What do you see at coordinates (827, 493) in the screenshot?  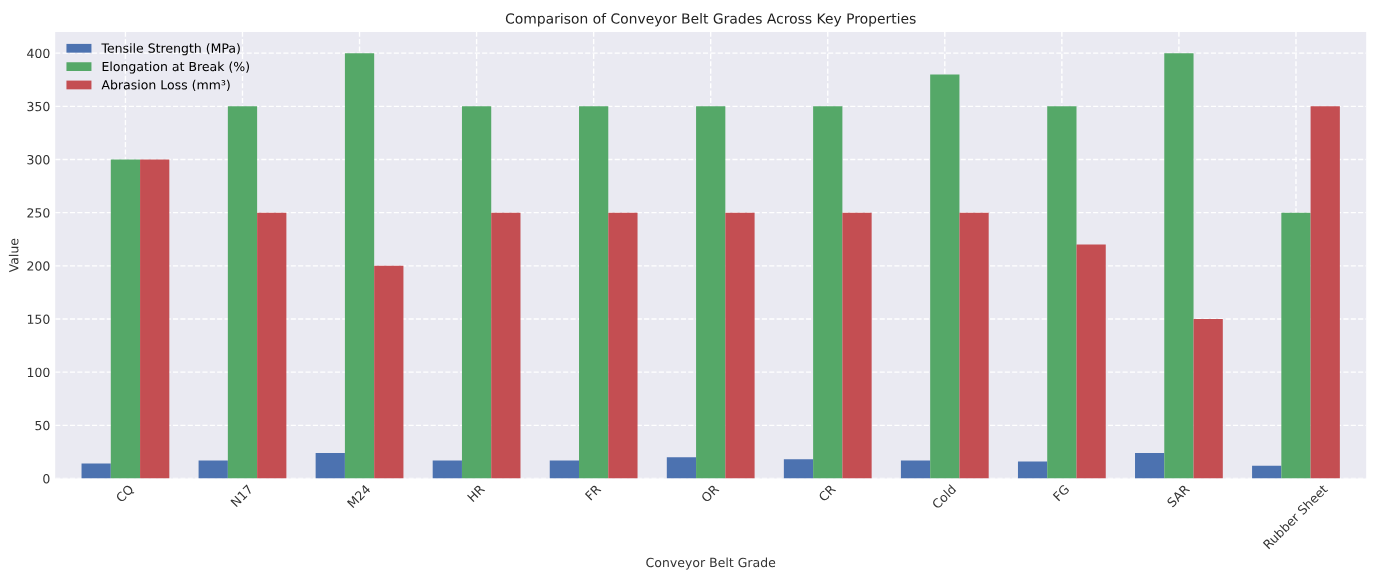 I see `x-tick-label: CR` at bounding box center [827, 493].